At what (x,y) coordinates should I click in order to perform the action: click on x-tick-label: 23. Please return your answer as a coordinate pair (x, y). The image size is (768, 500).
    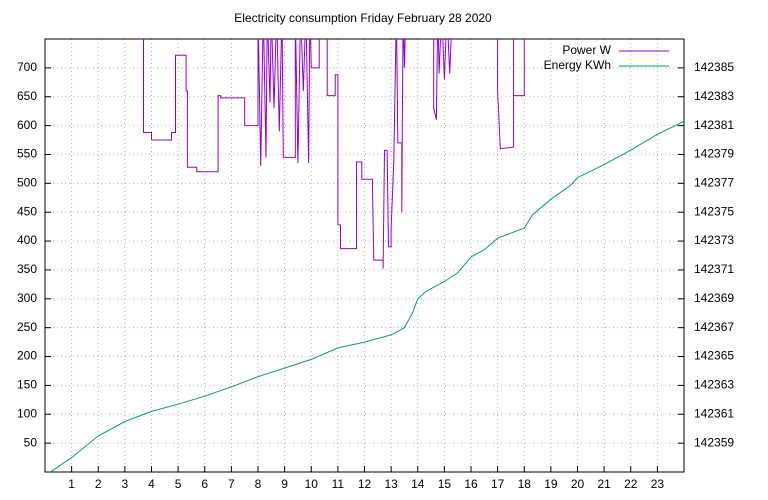
    Looking at the image, I should click on (658, 484).